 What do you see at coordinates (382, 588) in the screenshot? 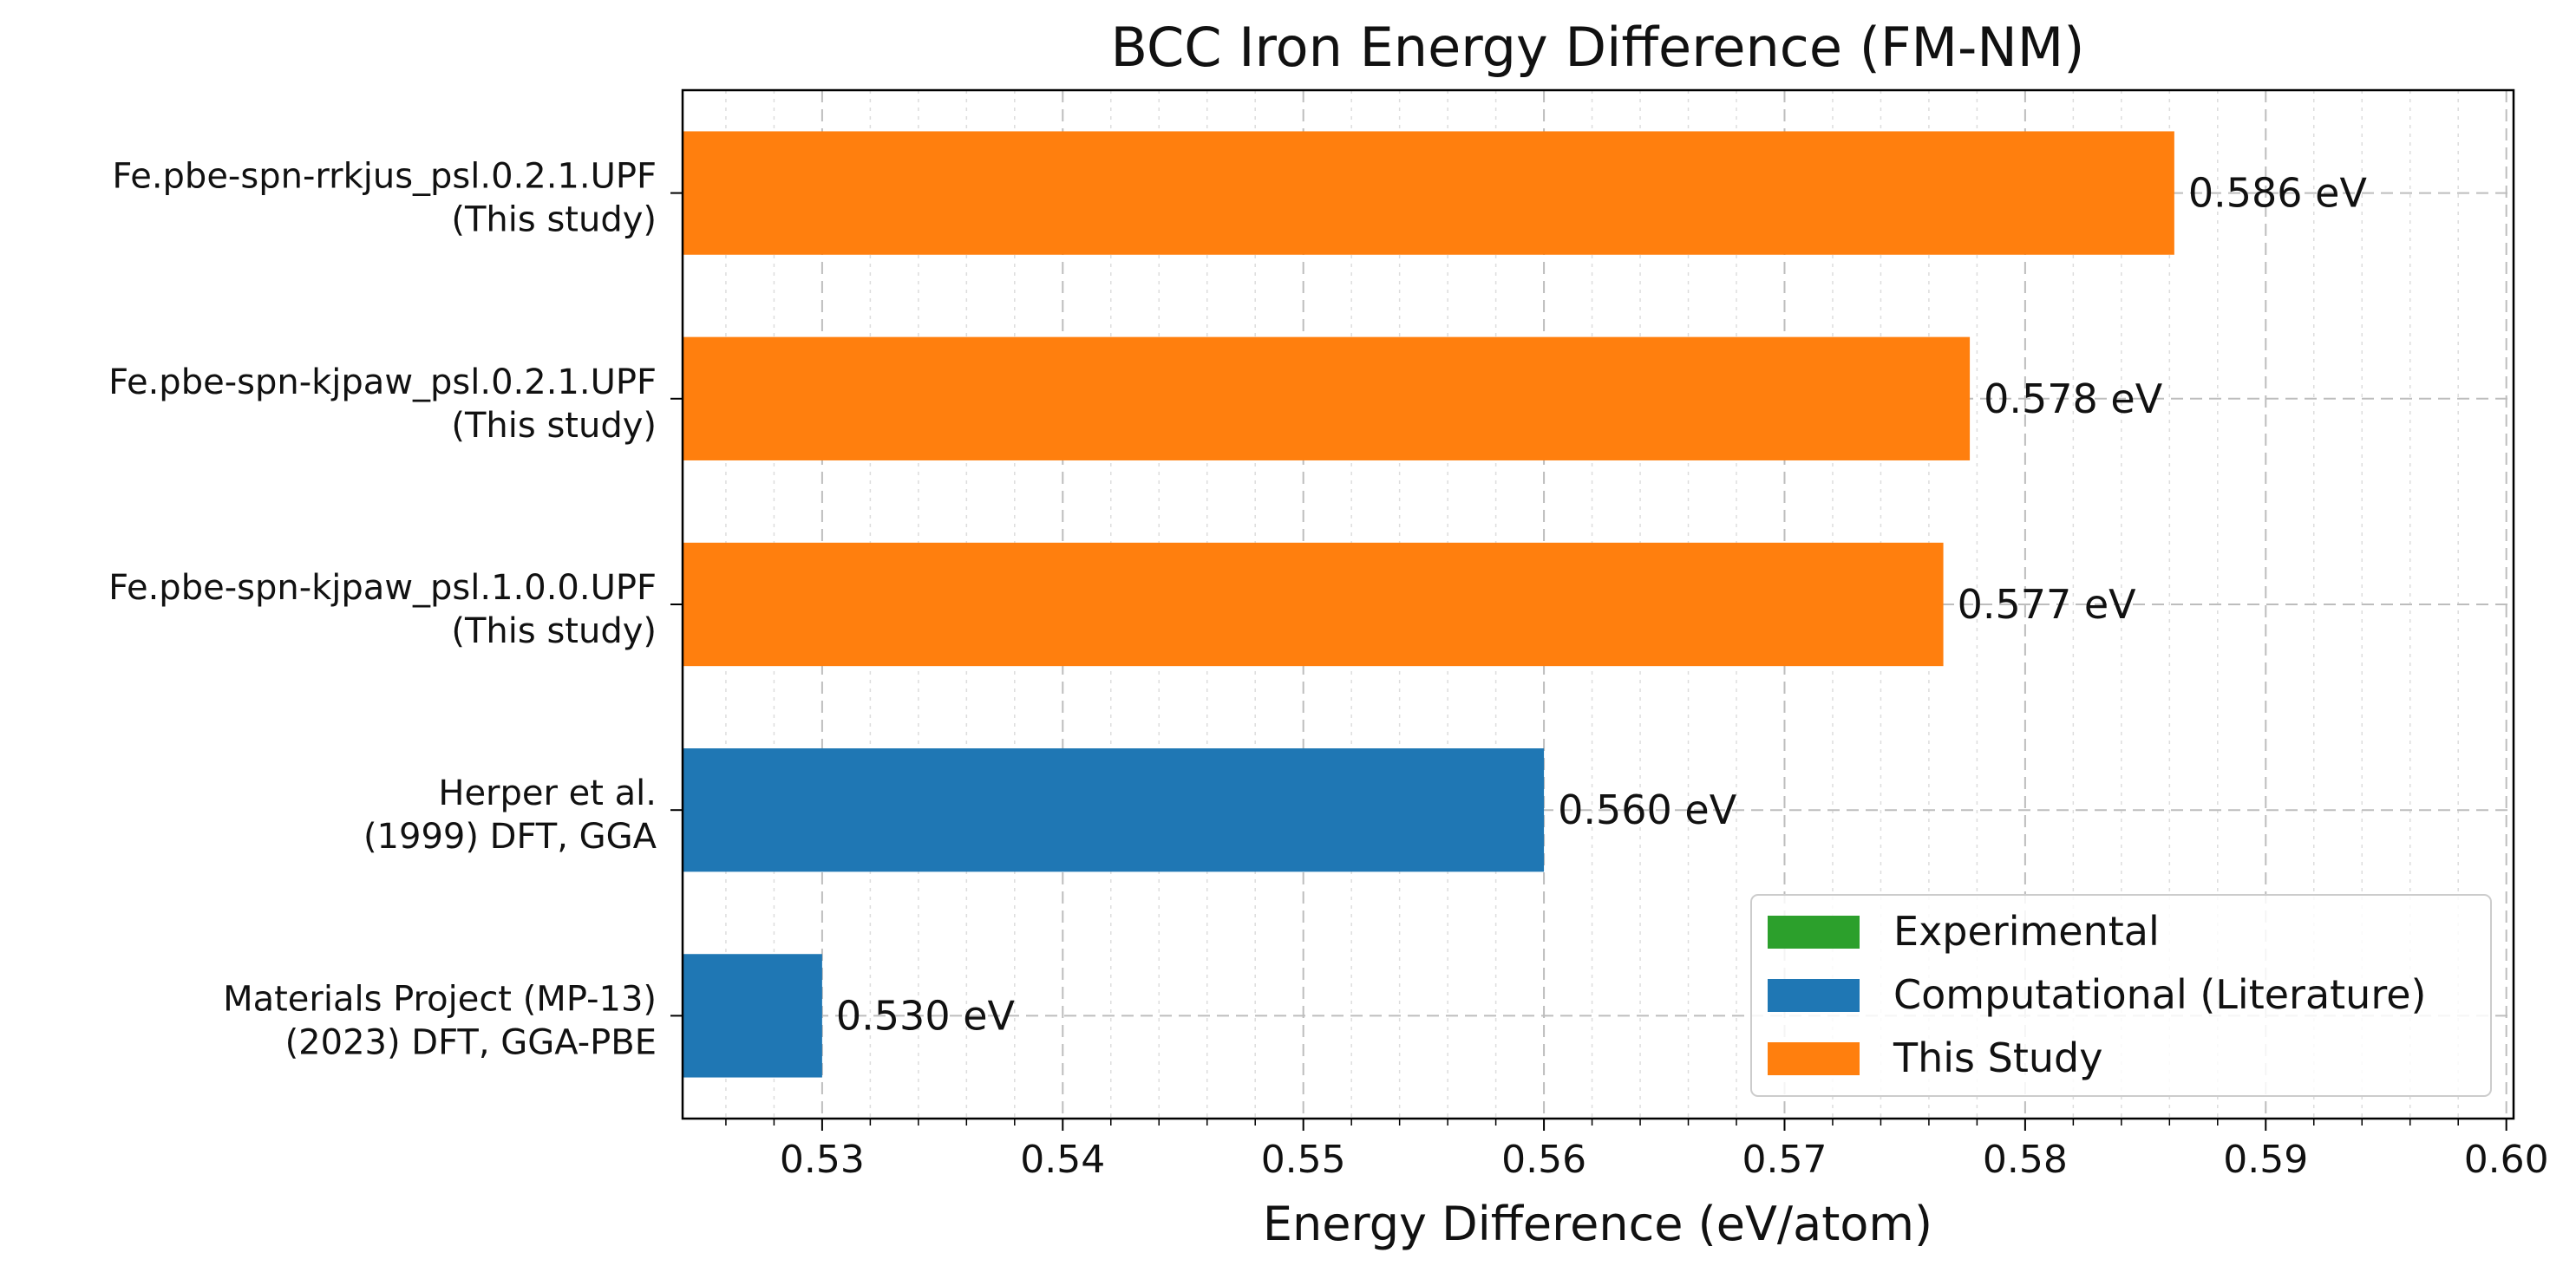
I see `y-tick-label: Fe.pbe-spn-kjpaw_psl.1.0.0.UPF` at bounding box center [382, 588].